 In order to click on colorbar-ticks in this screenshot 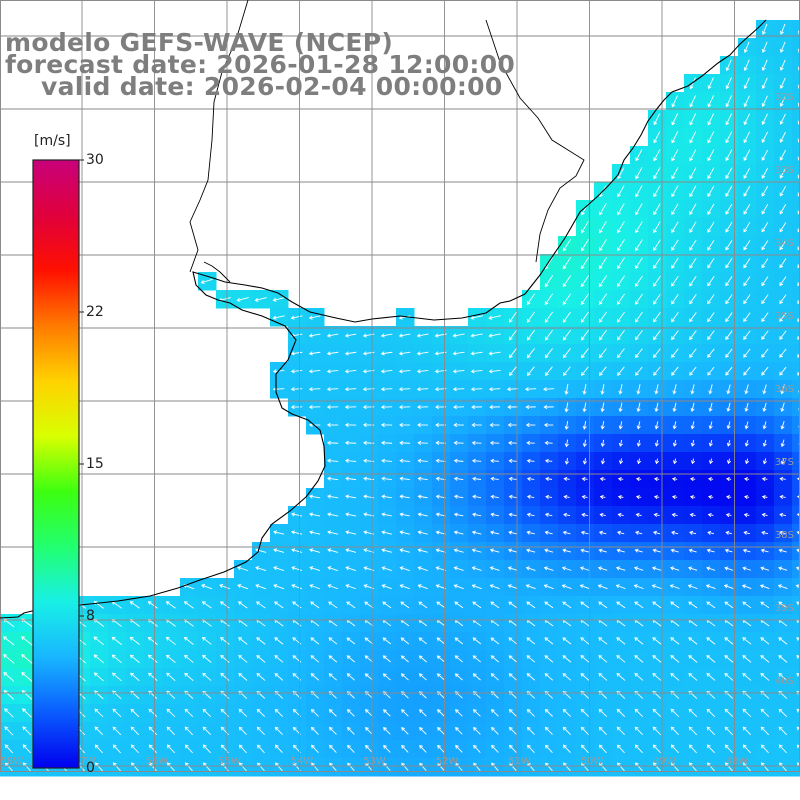, I will do `click(81, 388)`.